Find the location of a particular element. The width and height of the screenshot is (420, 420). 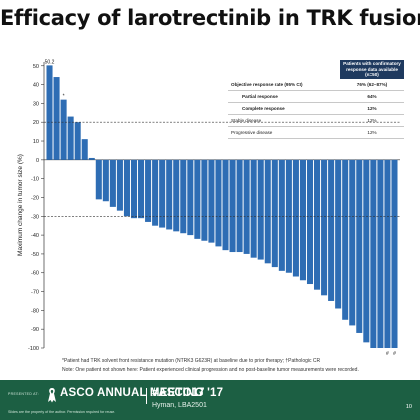

response-row-label: Stable disease is located at coordinates (284, 120).